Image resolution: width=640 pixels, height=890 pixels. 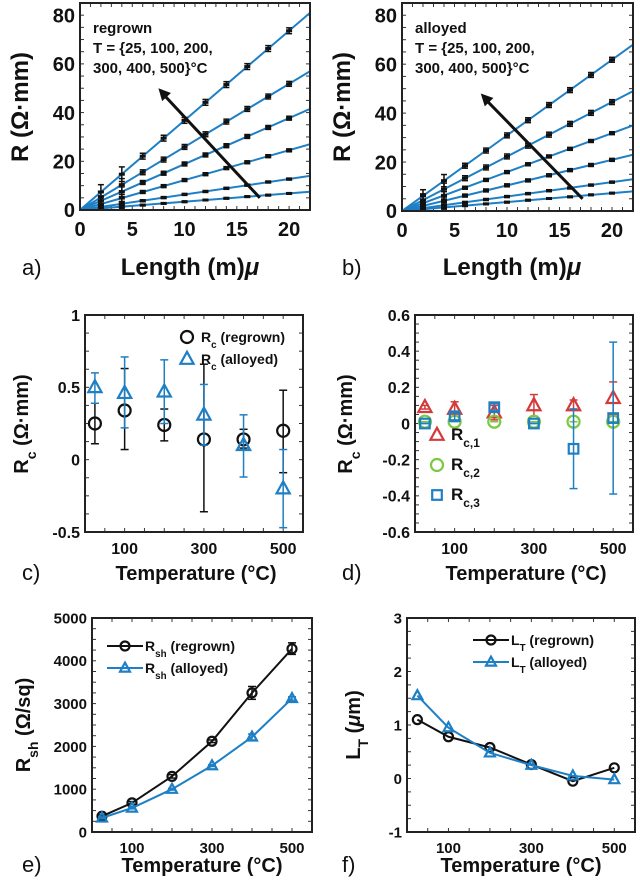 What do you see at coordinates (70, 618) in the screenshot?
I see `y-tick-label: 5000` at bounding box center [70, 618].